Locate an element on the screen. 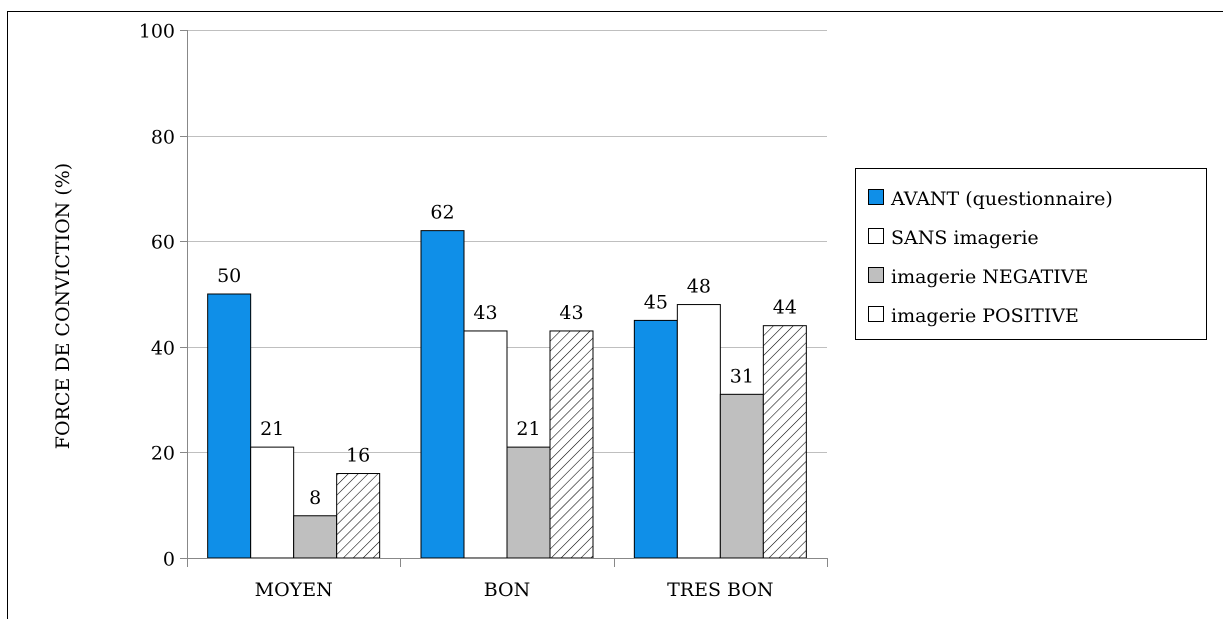  data-label: 45 is located at coordinates (656, 302).